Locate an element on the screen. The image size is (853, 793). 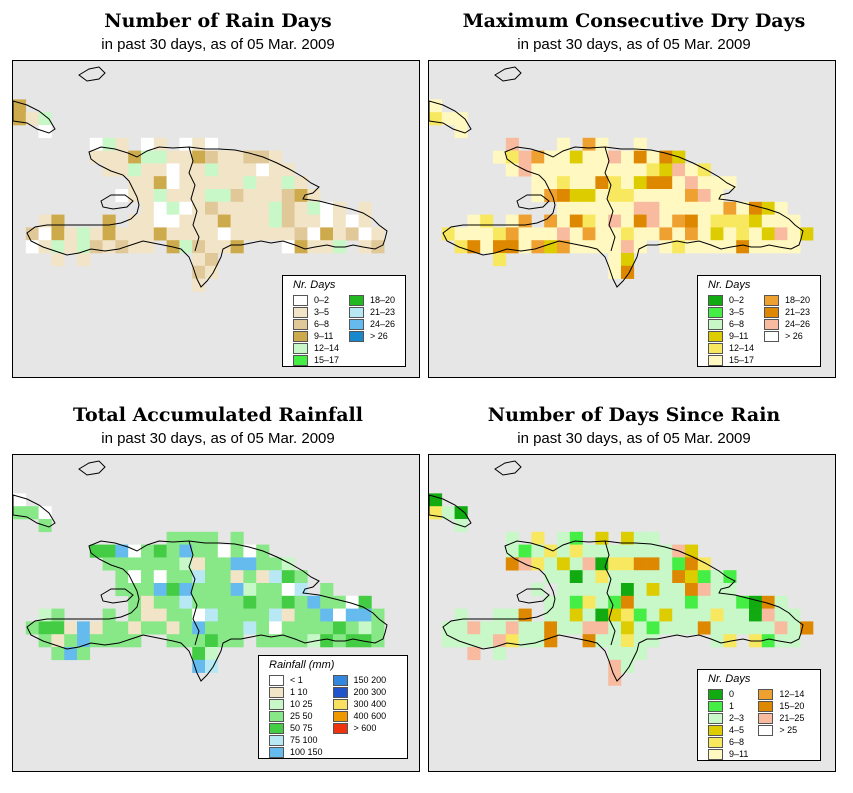
legend-label: 15–17 is located at coordinates (742, 360).